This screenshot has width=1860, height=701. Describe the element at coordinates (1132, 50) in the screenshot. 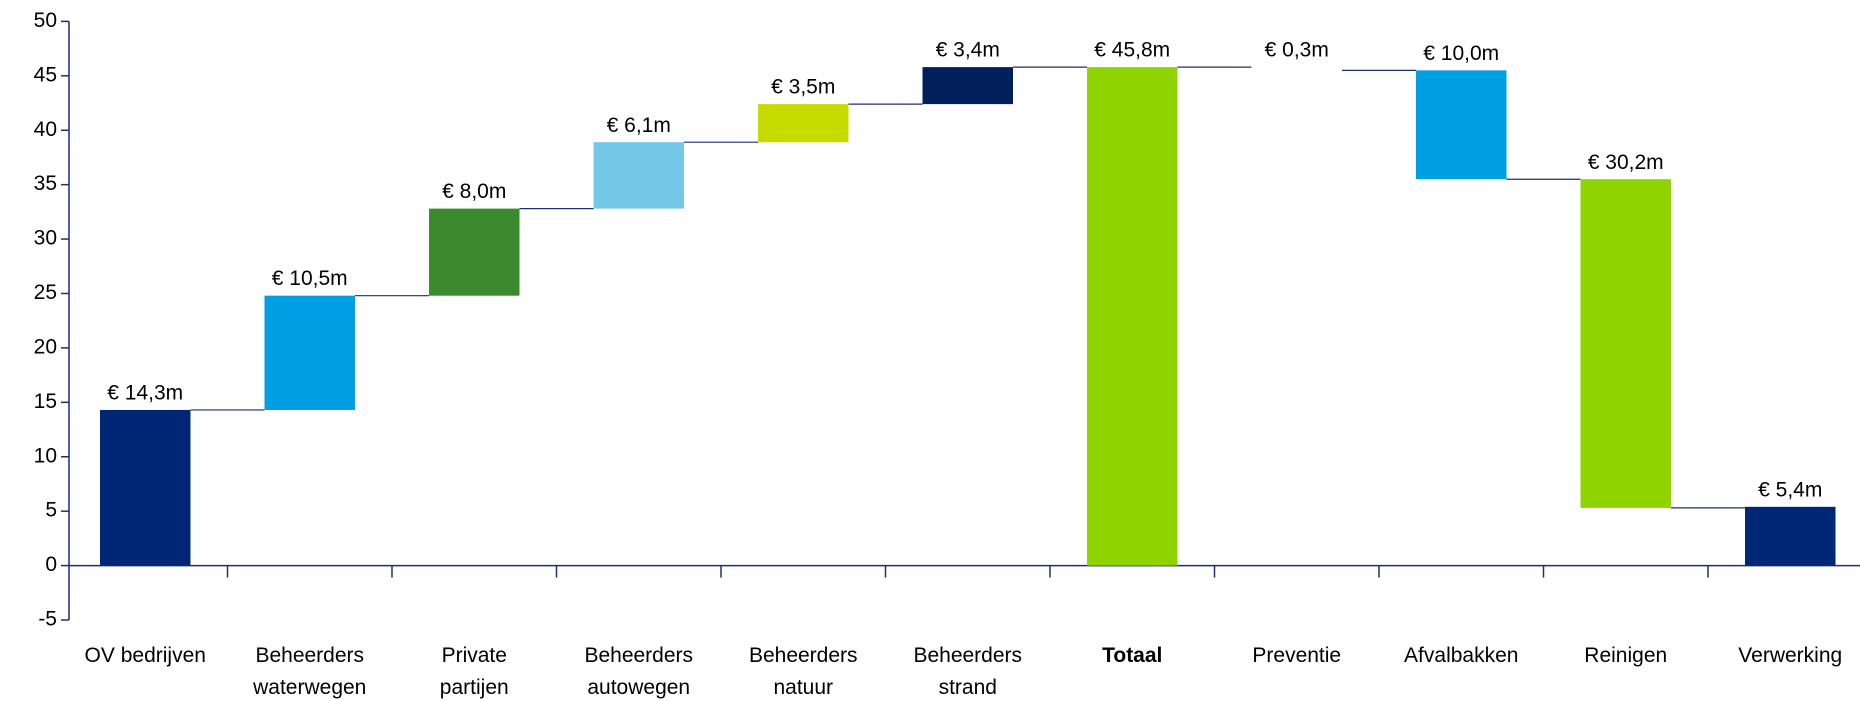

I see `value-label: € 45,8m` at that location.